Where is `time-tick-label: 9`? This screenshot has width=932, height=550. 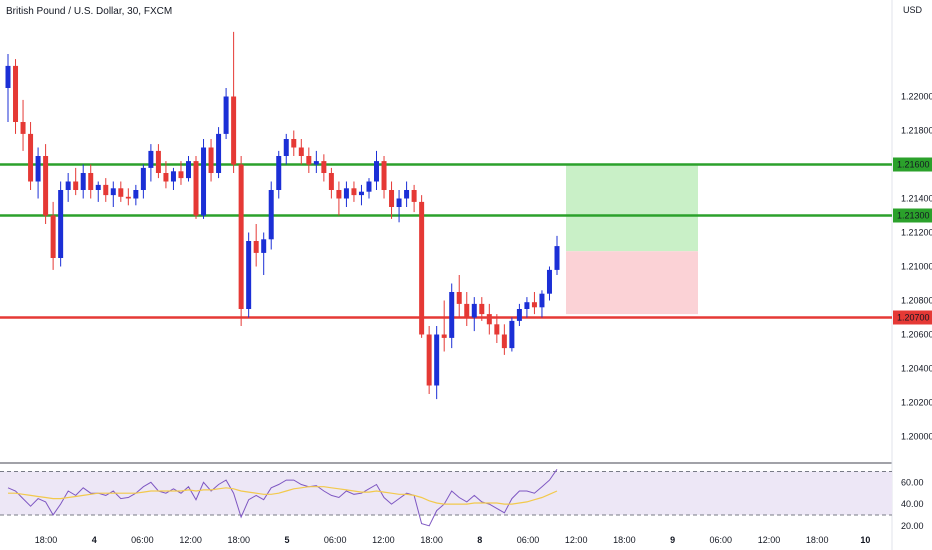
time-tick-label: 9 is located at coordinates (672, 540).